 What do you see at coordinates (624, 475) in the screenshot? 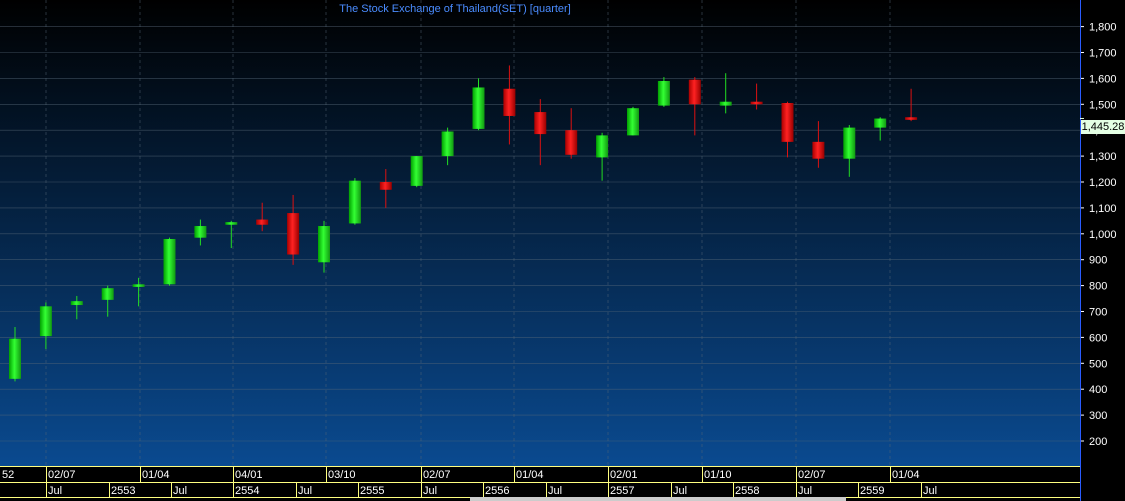
I see `x-tick-label-upper: 02/01` at bounding box center [624, 475].